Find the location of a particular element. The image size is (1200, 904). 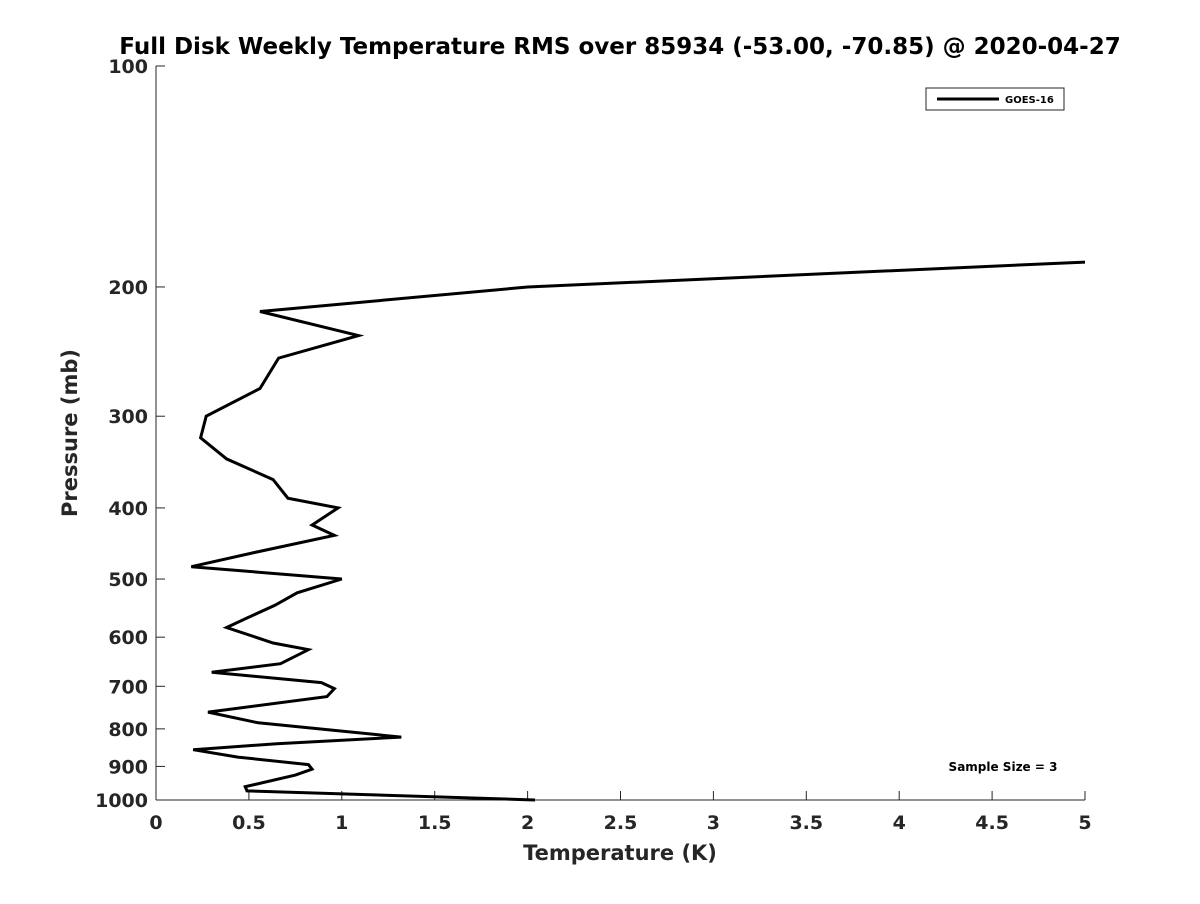

legend-label-goes-16: GOES-16 is located at coordinates (1029, 100).